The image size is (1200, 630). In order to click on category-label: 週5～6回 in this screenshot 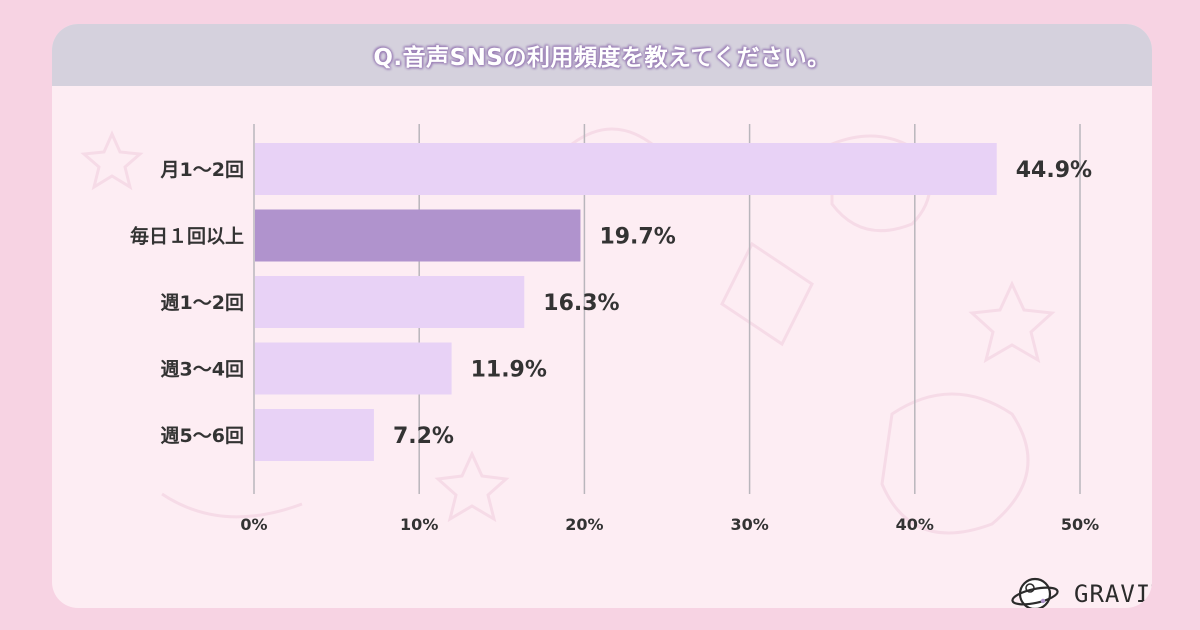, I will do `click(202, 436)`.